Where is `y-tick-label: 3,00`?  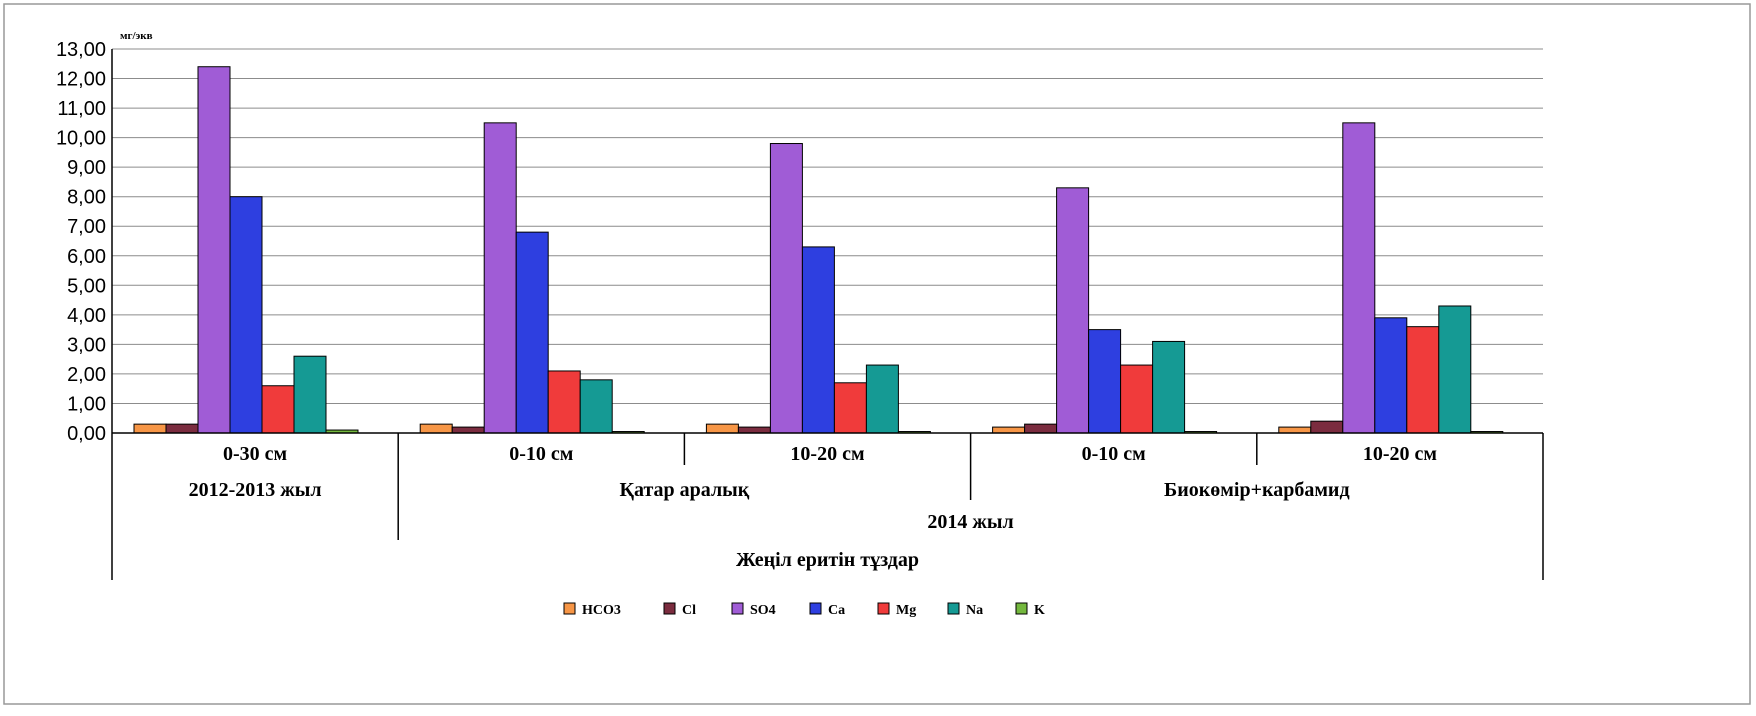 y-tick-label: 3,00 is located at coordinates (86, 345).